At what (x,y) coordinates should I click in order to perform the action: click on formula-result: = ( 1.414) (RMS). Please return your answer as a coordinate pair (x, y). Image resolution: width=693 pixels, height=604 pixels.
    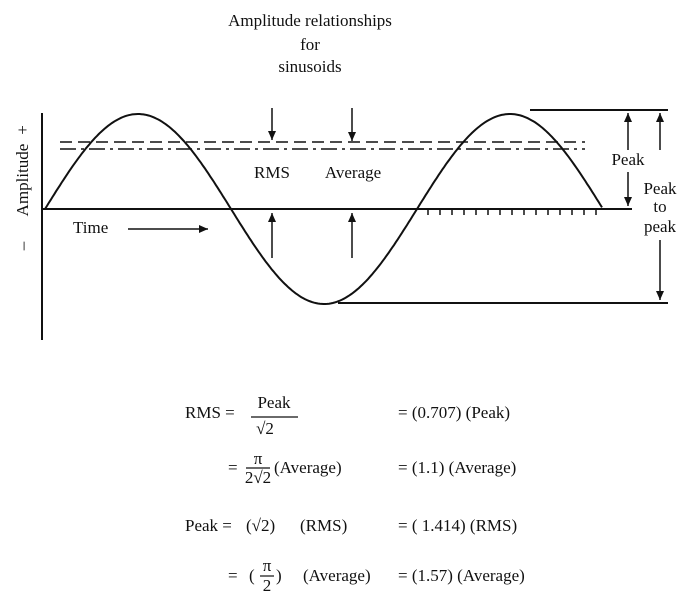
    Looking at the image, I should click on (457, 525).